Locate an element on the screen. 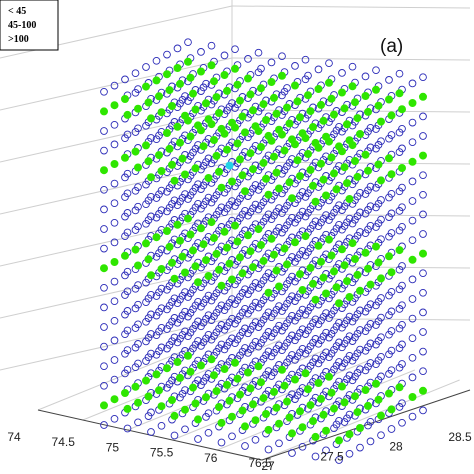  legend: < 45 45-100 >100 is located at coordinates (29, 25).